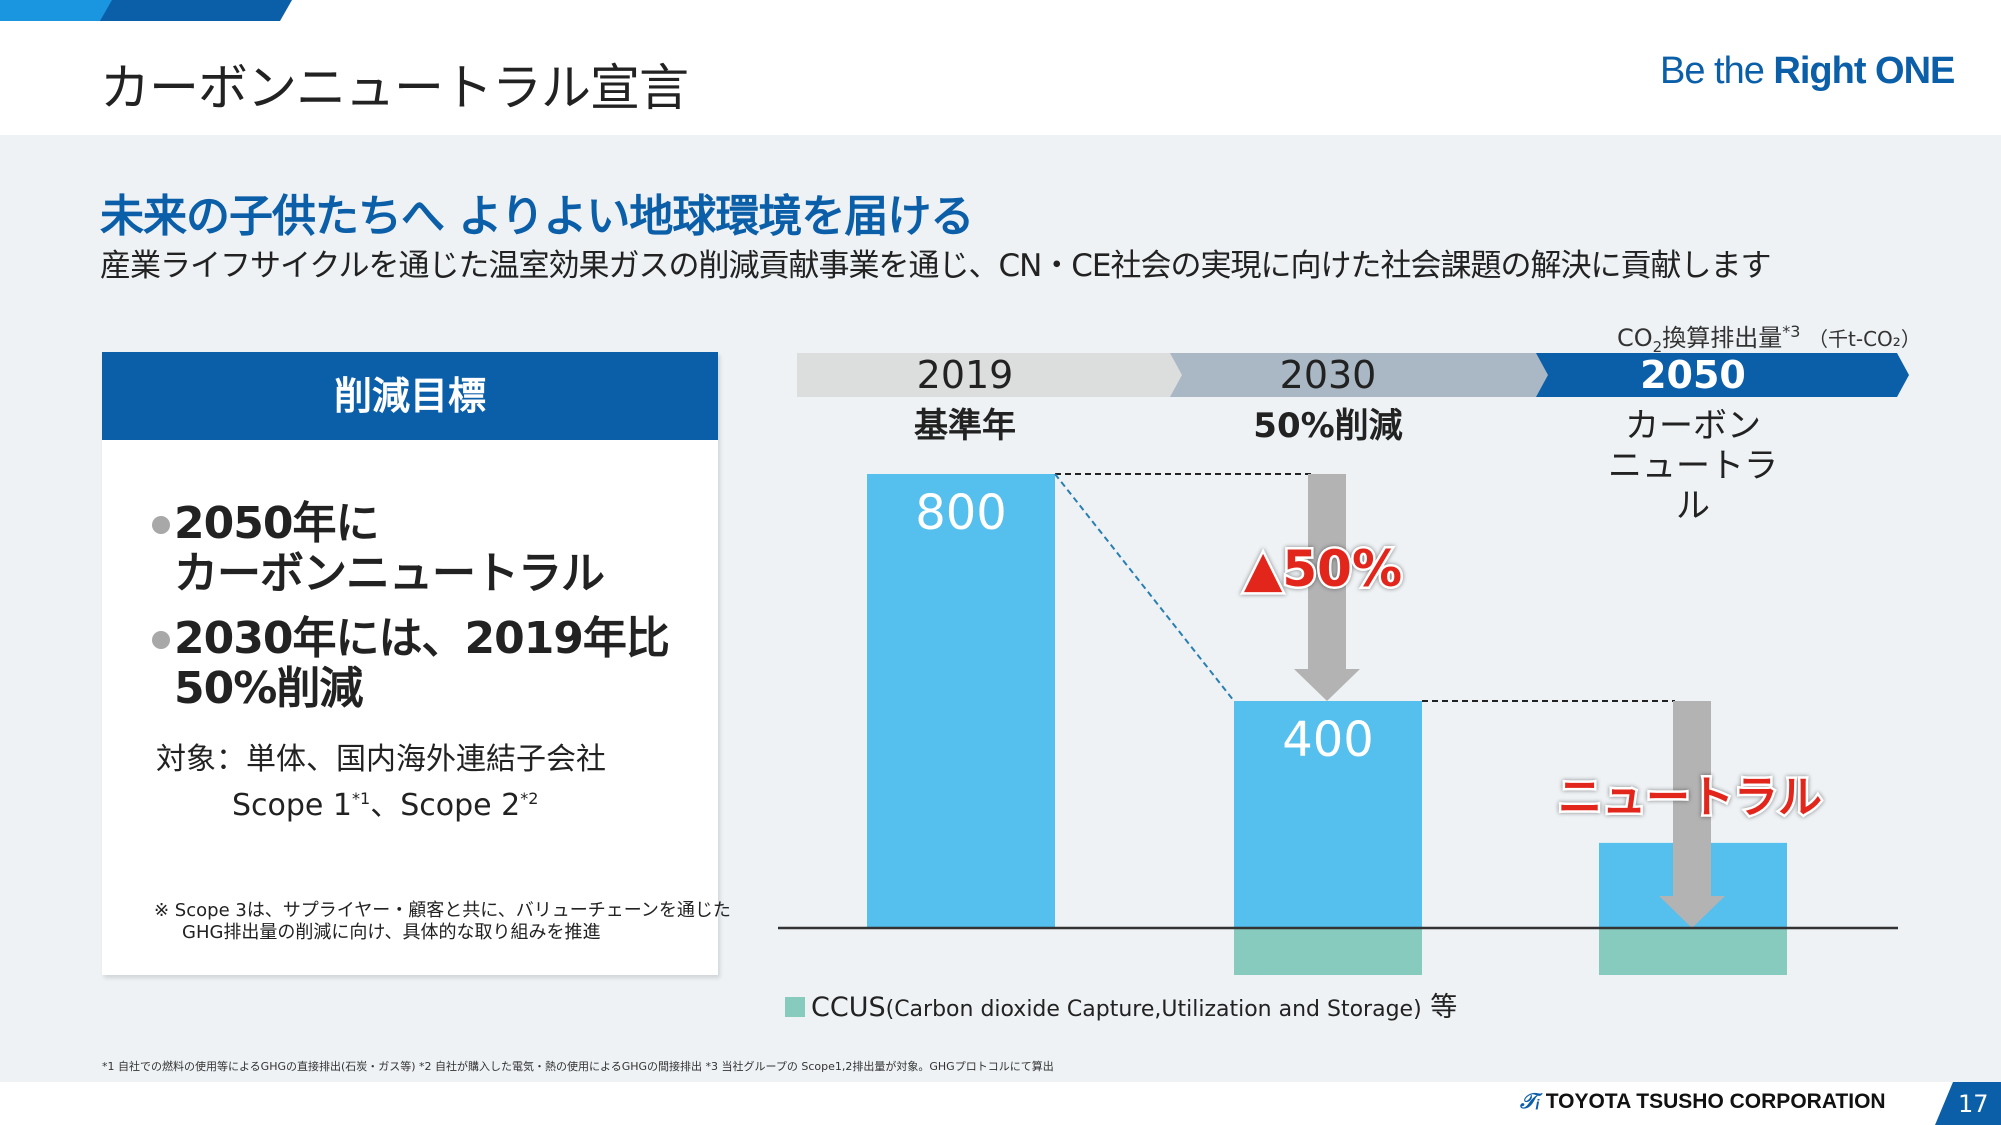 Image resolution: width=2001 pixels, height=1125 pixels. Describe the element at coordinates (381, 759) in the screenshot. I see `scope-label: 対象：単体、国内海外連結子会社` at that location.